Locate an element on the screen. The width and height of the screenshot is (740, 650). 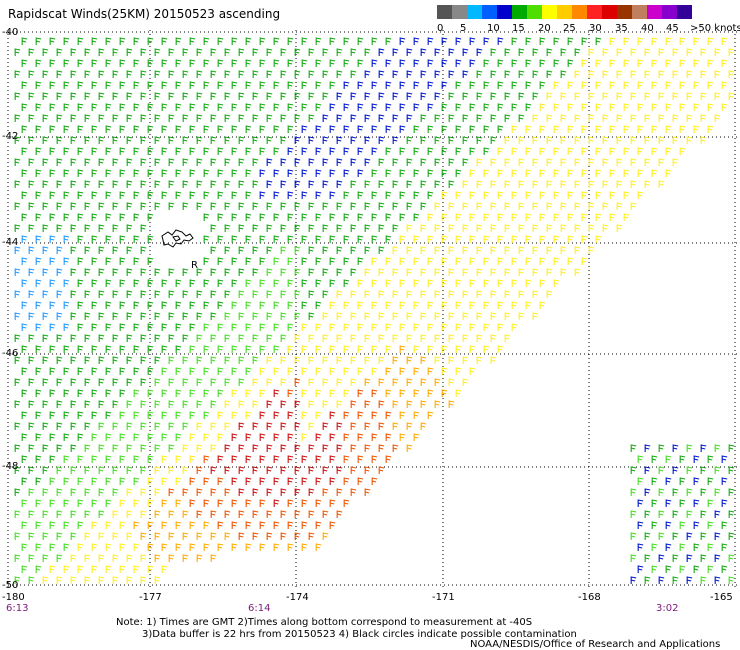
time-label-mid: 6:14 is located at coordinates (259, 608).